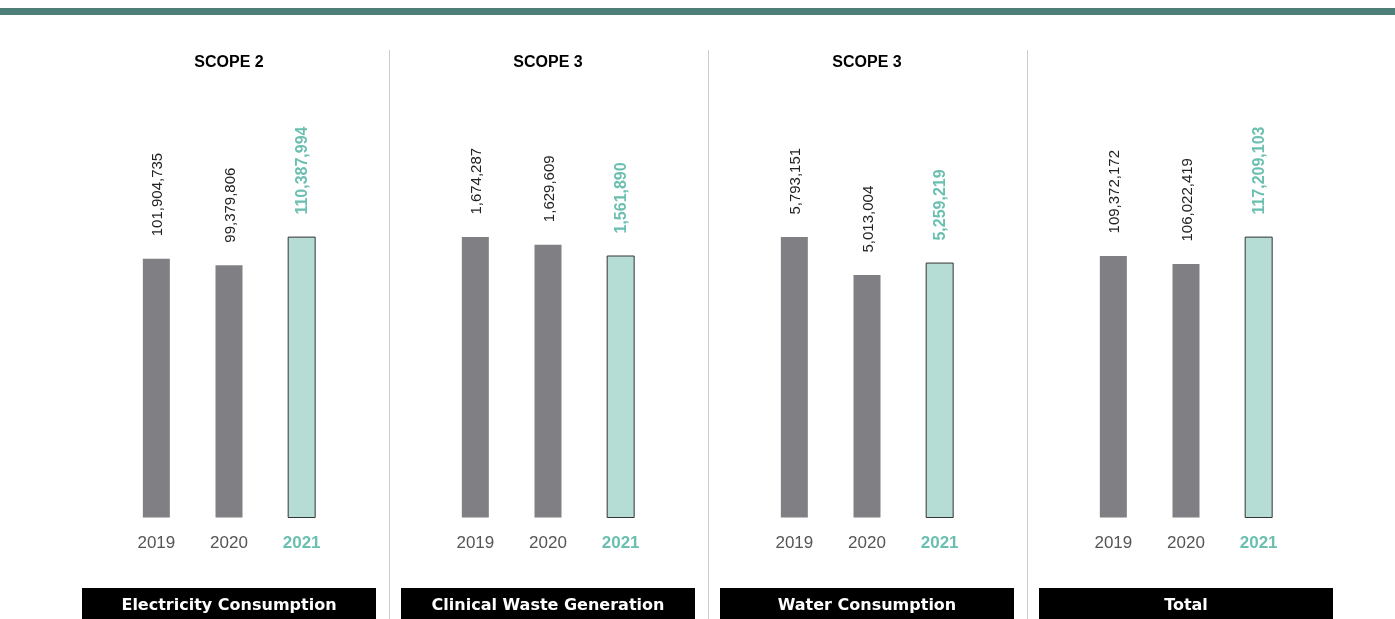 The image size is (1395, 619). Describe the element at coordinates (475, 181) in the screenshot. I see `data-label: 1,674,287` at that location.